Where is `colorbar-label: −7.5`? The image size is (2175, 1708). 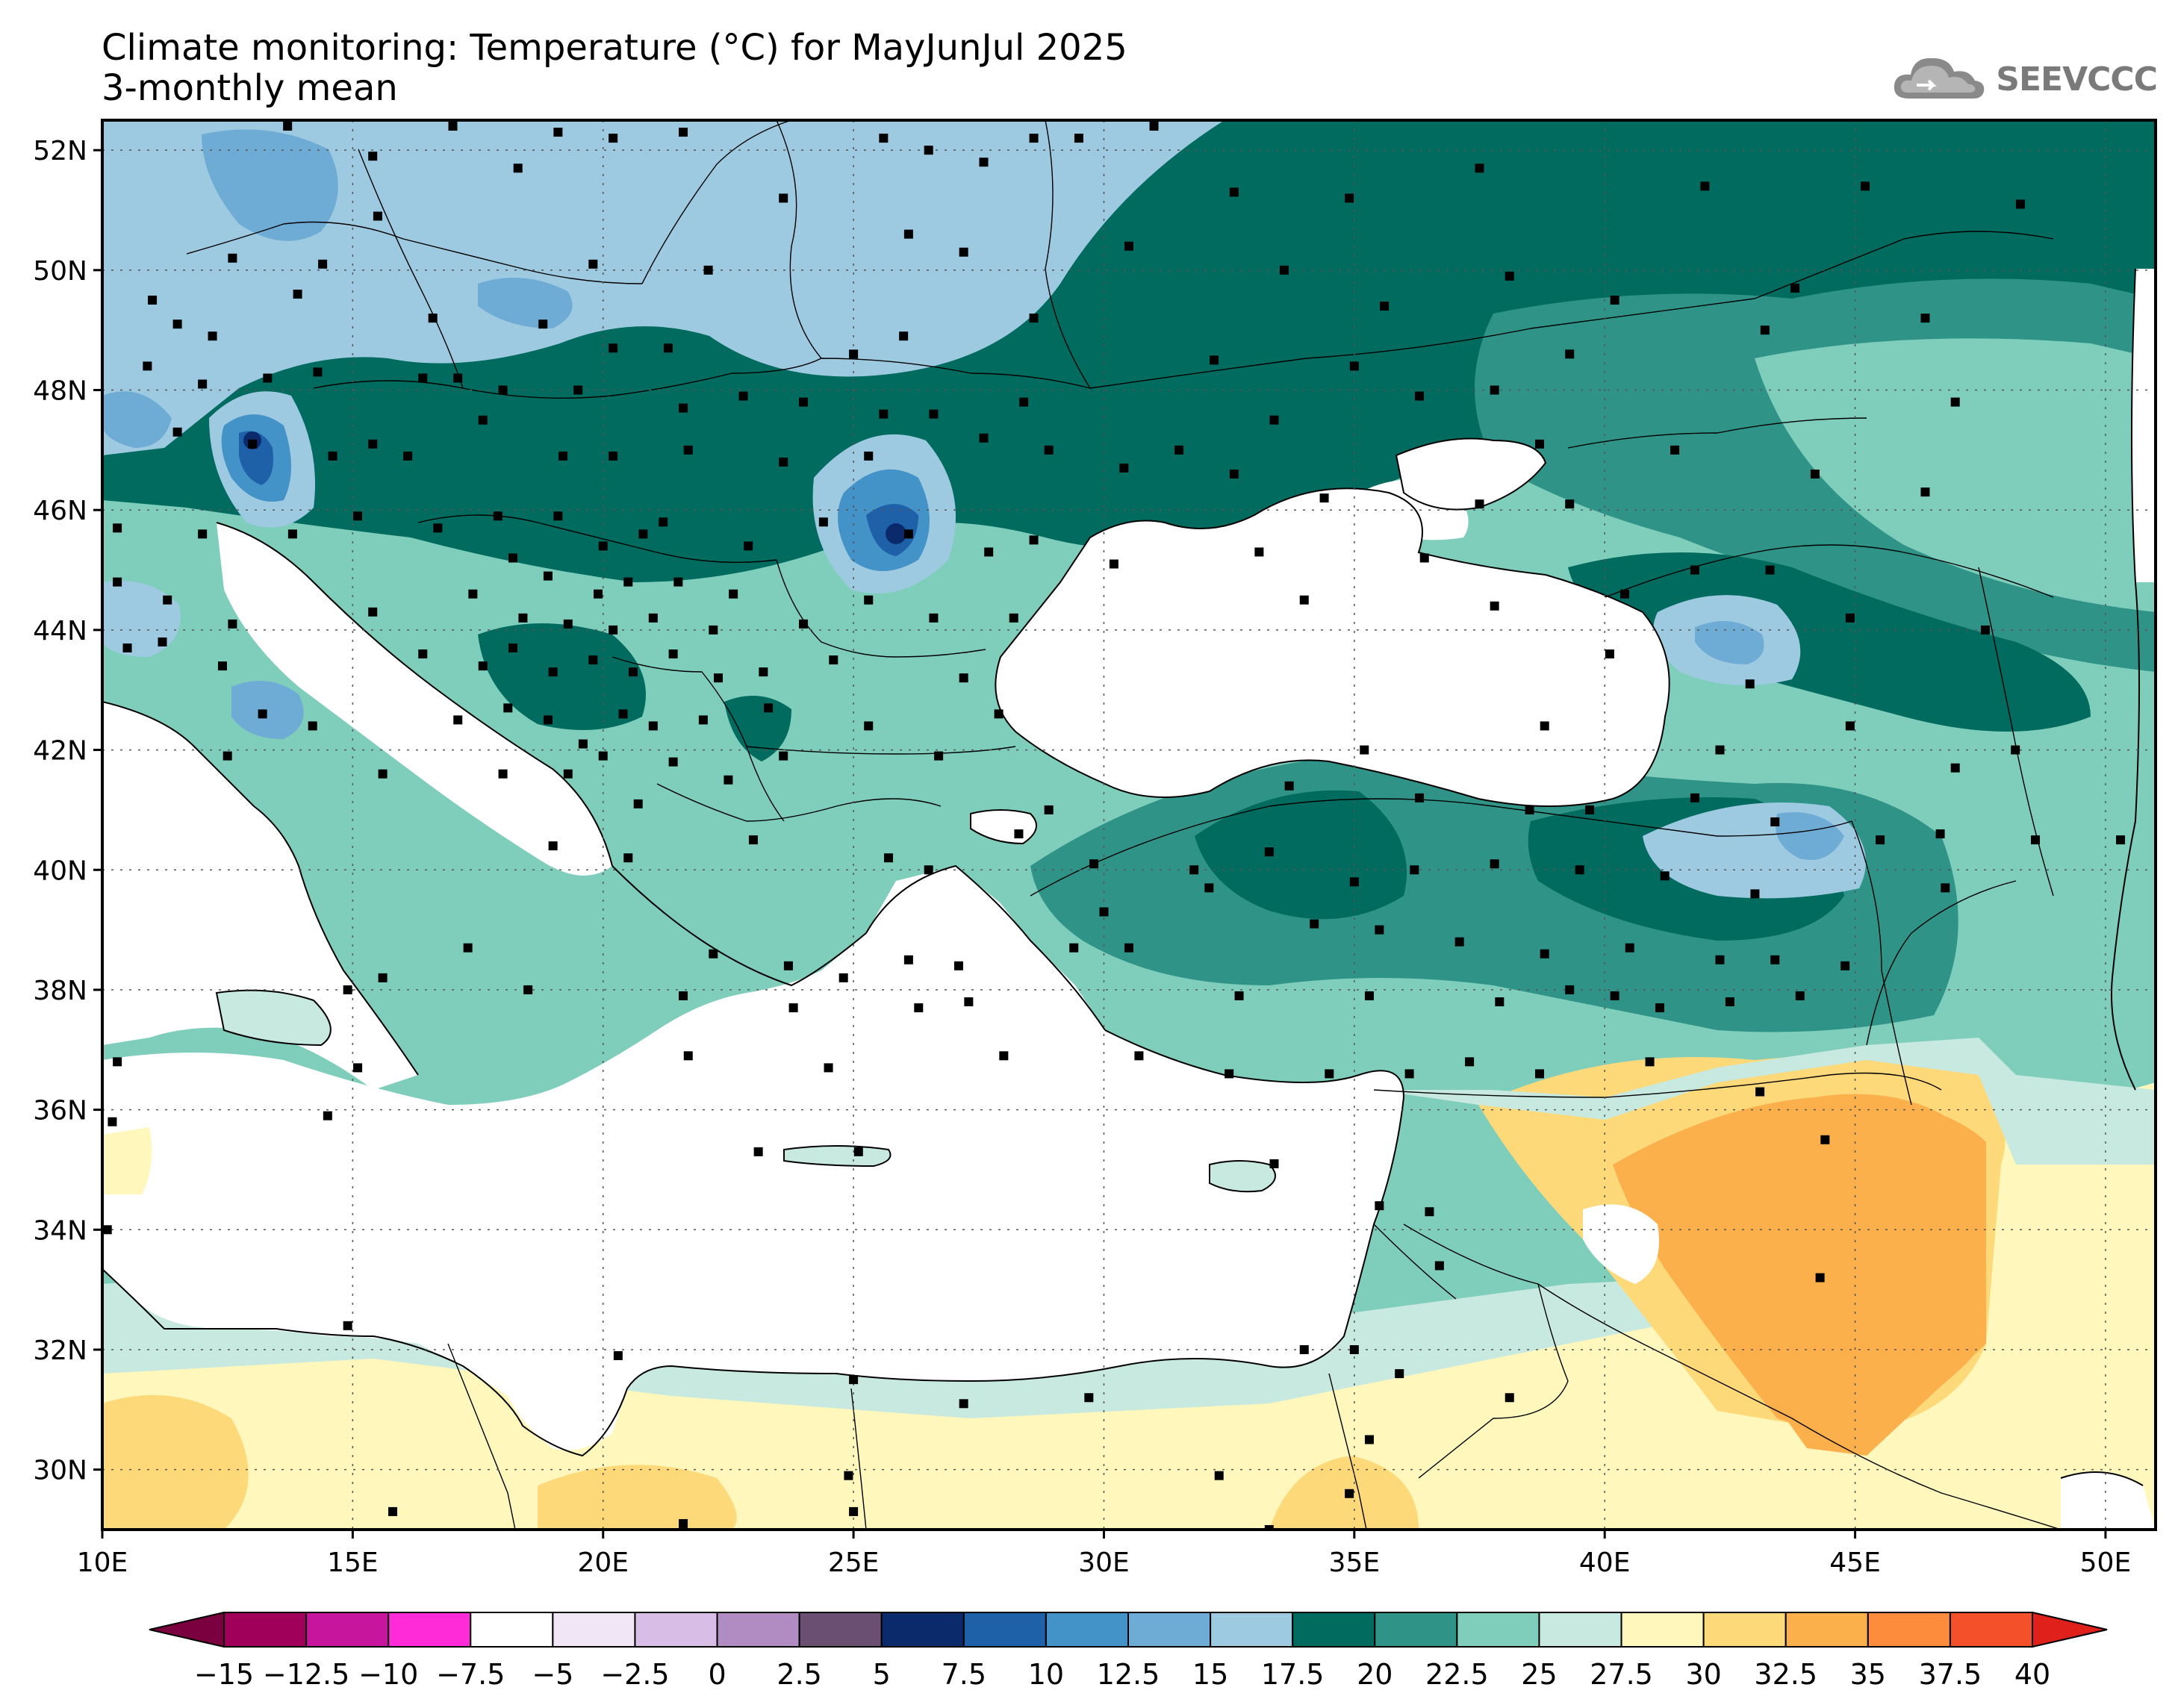
colorbar-label: −7.5 is located at coordinates (470, 1674).